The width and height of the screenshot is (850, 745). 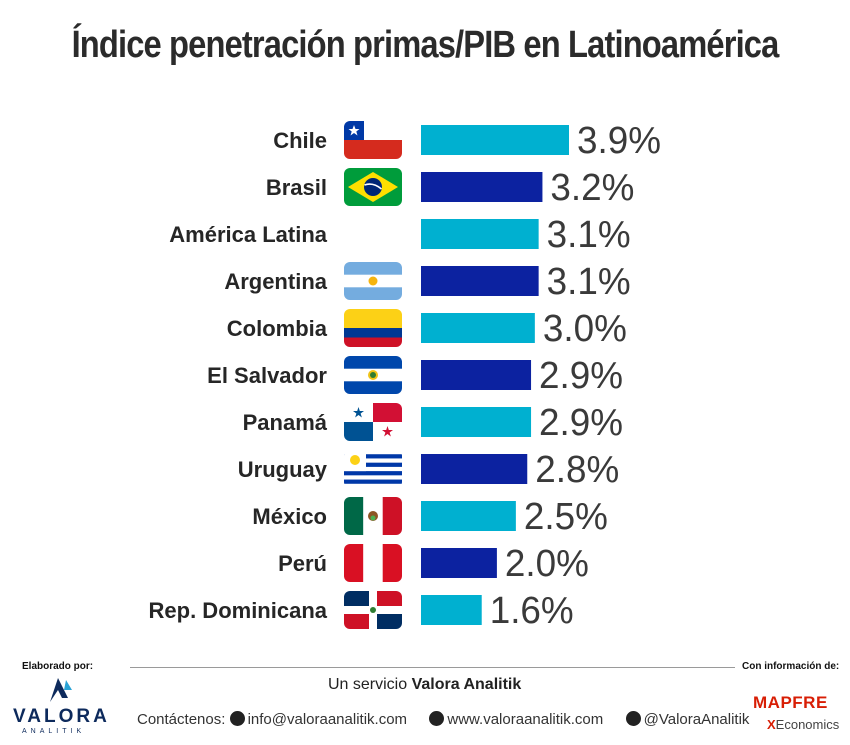 I want to click on twitter-icon, so click(x=633, y=718).